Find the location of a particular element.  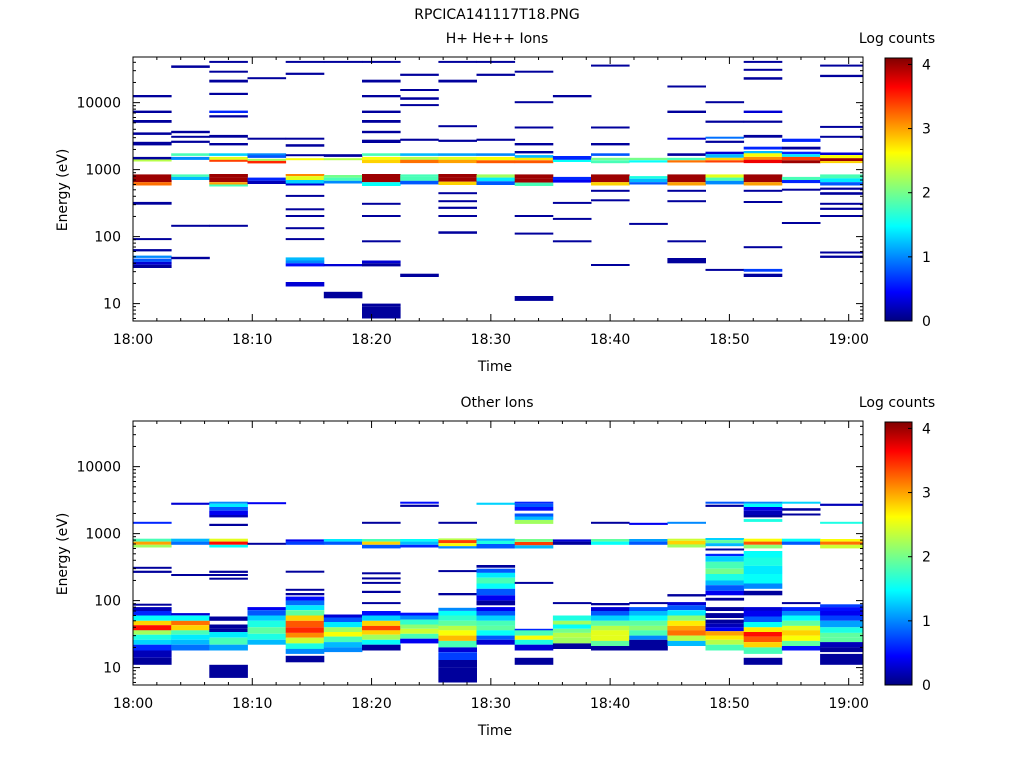

panel-title-other: Other Ions is located at coordinates (496, 403).